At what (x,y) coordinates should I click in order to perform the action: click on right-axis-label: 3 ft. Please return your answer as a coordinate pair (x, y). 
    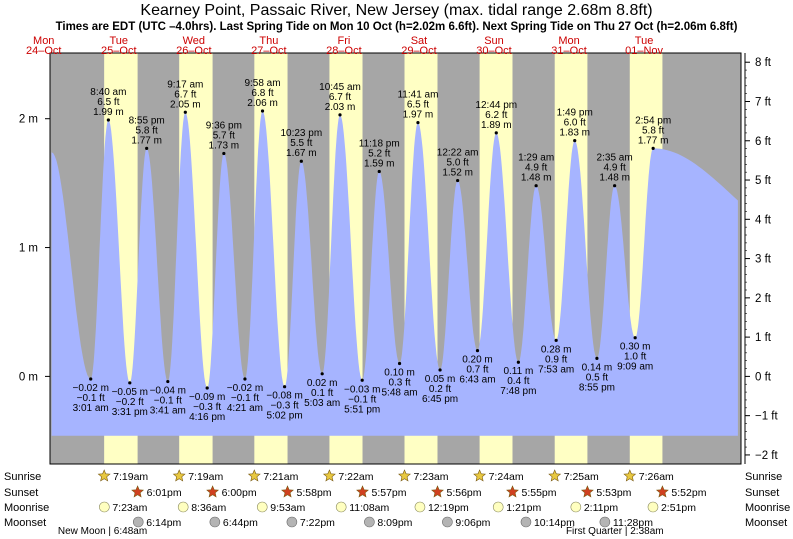
    Looking at the image, I should click on (763, 260).